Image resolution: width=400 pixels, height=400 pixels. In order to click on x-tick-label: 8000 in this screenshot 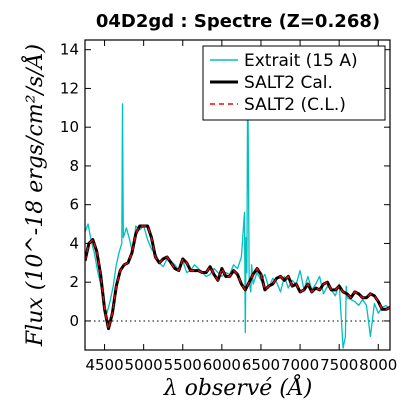, I will do `click(378, 365)`.